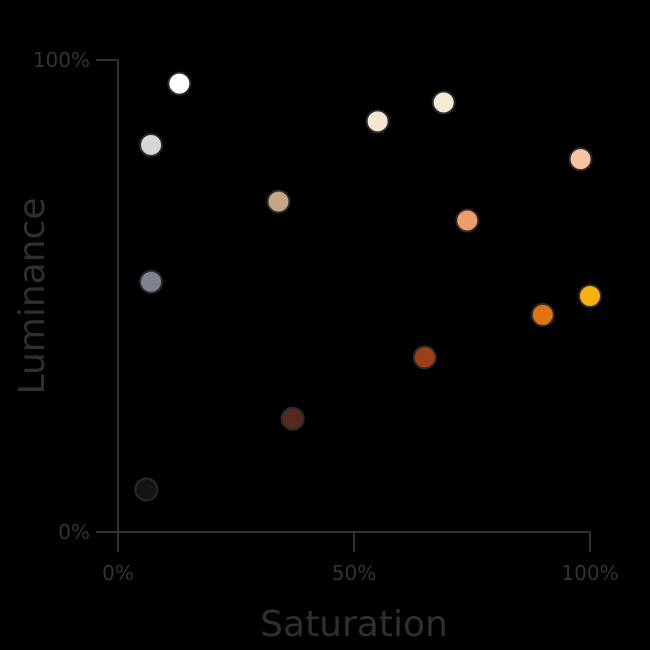 The width and height of the screenshot is (650, 650). Describe the element at coordinates (118, 573) in the screenshot. I see `x-tick-label-0: 0%` at that location.